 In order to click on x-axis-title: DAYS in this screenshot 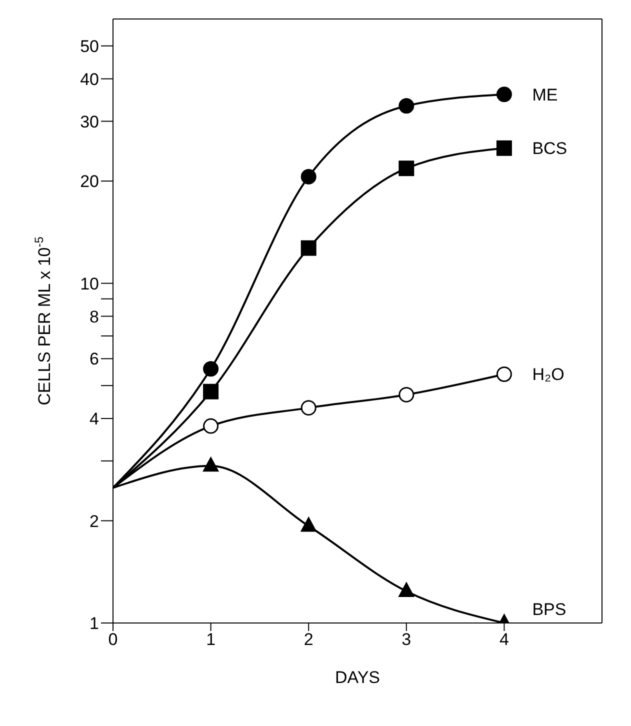, I will do `click(357, 677)`.